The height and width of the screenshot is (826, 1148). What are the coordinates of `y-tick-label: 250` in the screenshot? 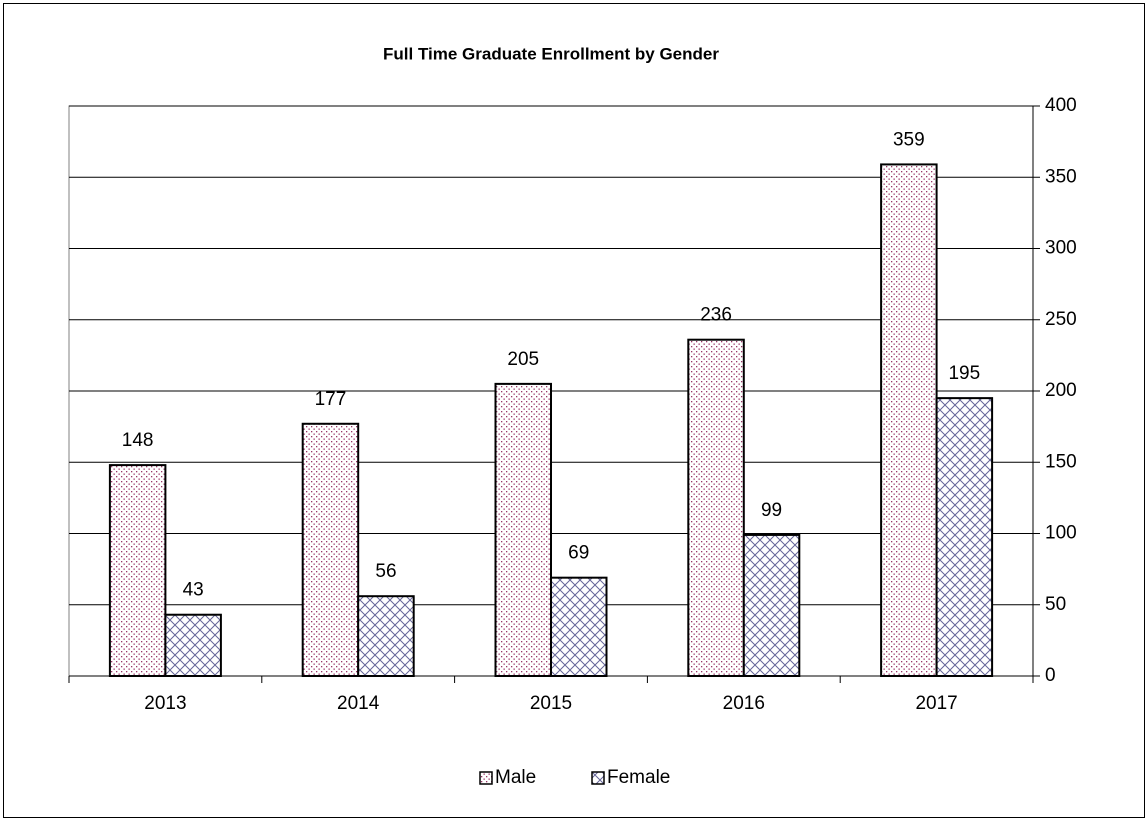 It's located at (1061, 319).